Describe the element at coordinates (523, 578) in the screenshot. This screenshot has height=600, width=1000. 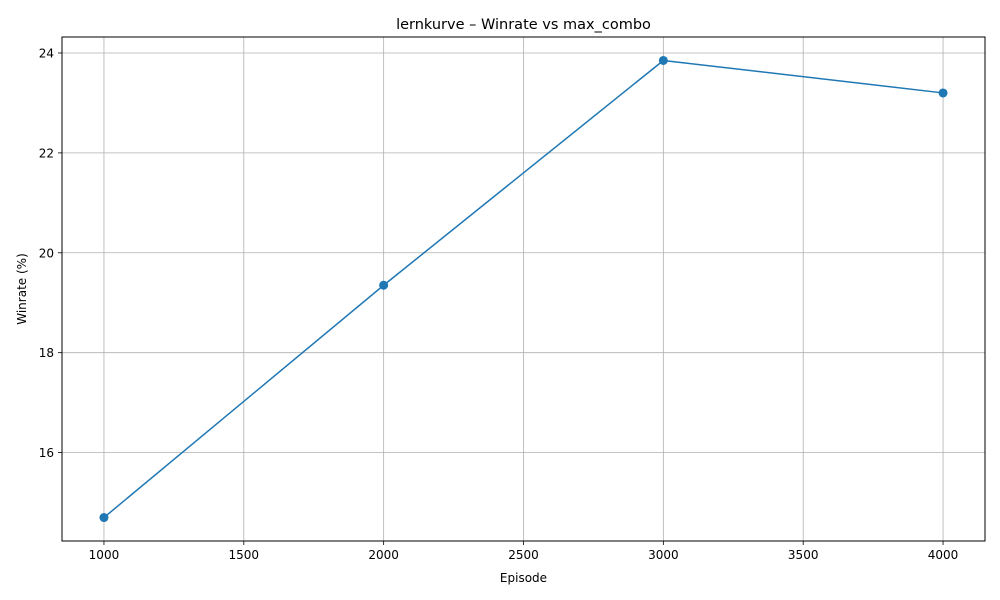
I see `x-axis-label: Episode` at that location.